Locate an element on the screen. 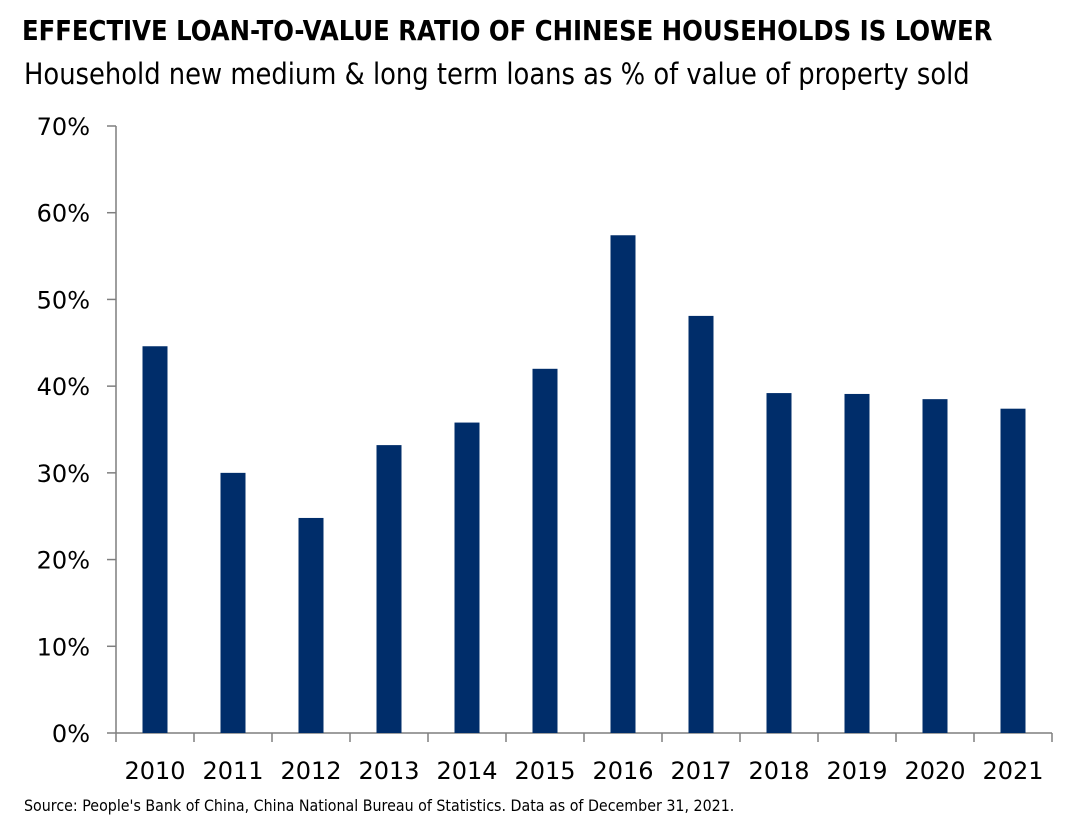 This screenshot has width=1072, height=834. y-tick-label: 10% is located at coordinates (63, 647).